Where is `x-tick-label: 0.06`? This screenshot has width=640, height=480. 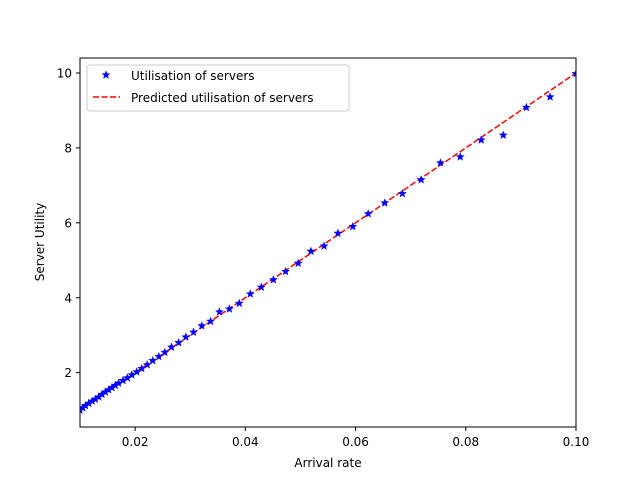 x-tick-label: 0.06 is located at coordinates (355, 442).